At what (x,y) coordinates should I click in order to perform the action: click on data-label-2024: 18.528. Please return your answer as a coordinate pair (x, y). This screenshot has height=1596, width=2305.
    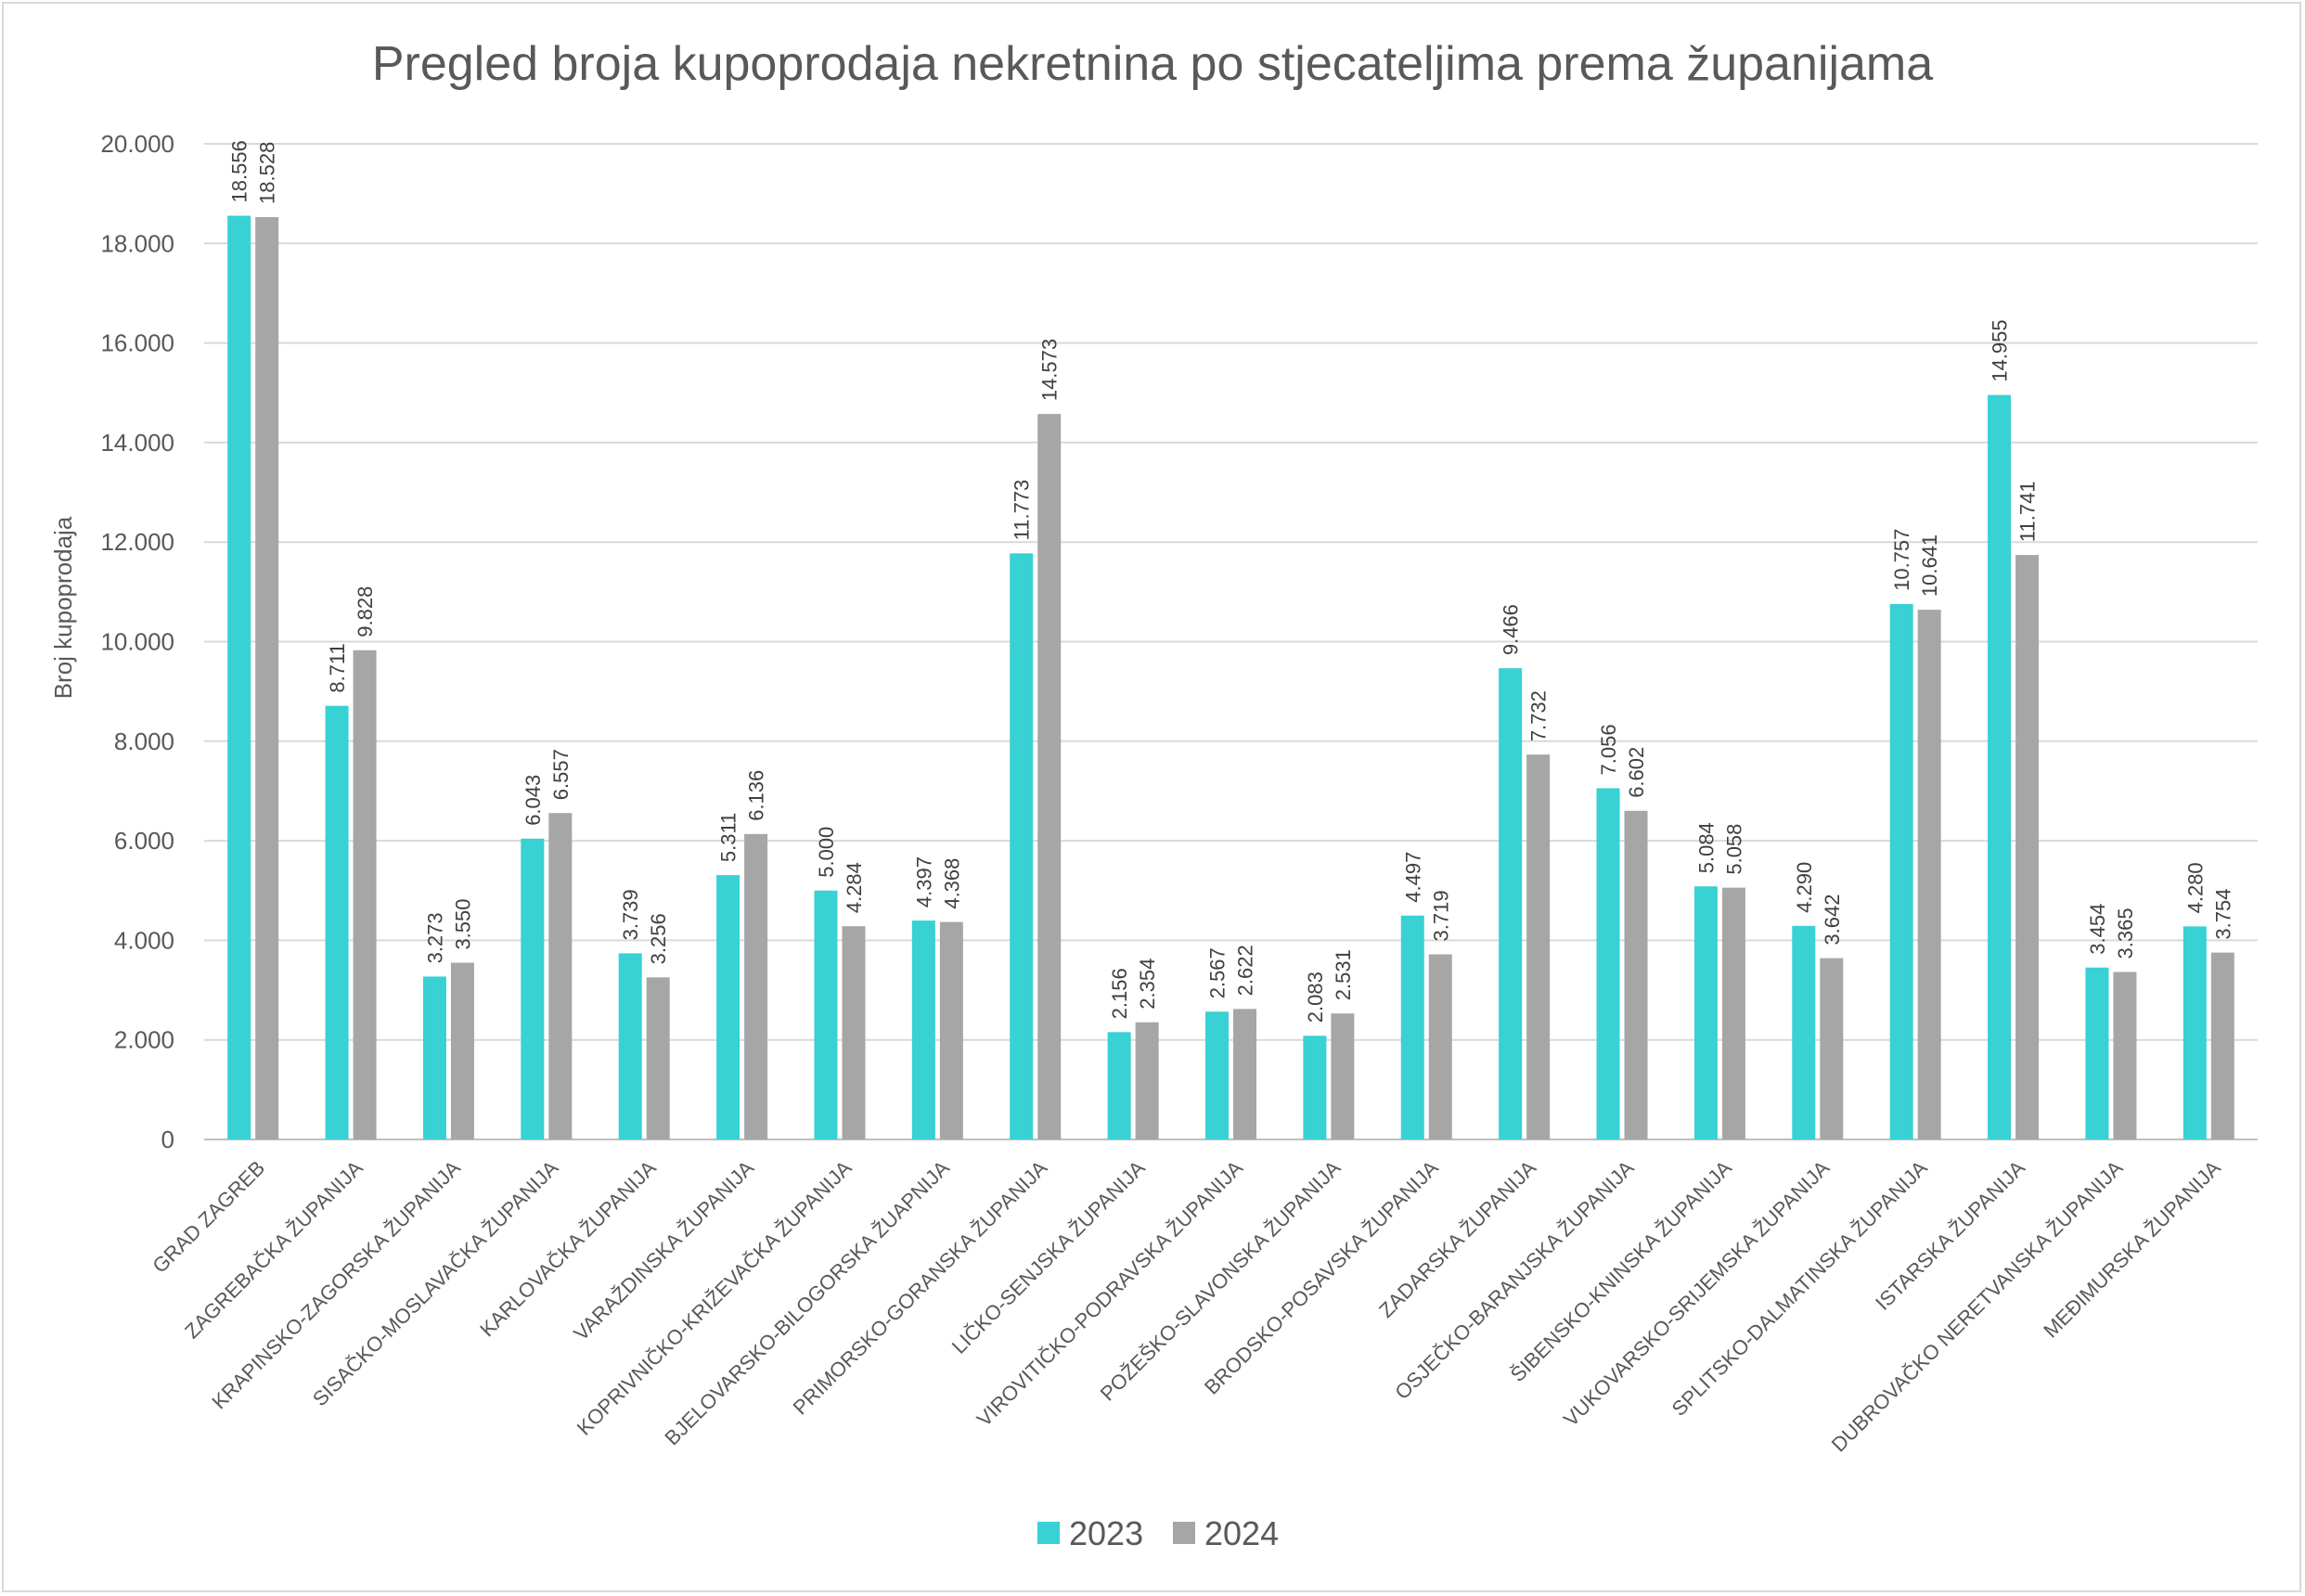
    Looking at the image, I should click on (267, 173).